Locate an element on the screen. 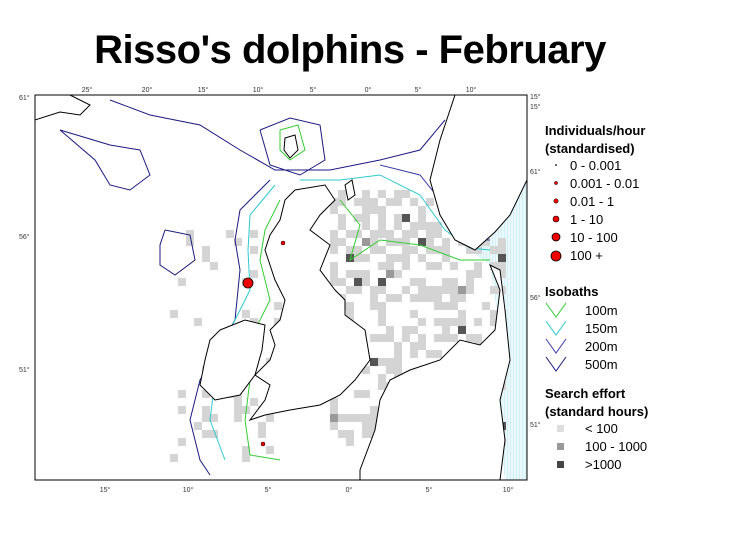  legend-label: 100 + is located at coordinates (586, 255).